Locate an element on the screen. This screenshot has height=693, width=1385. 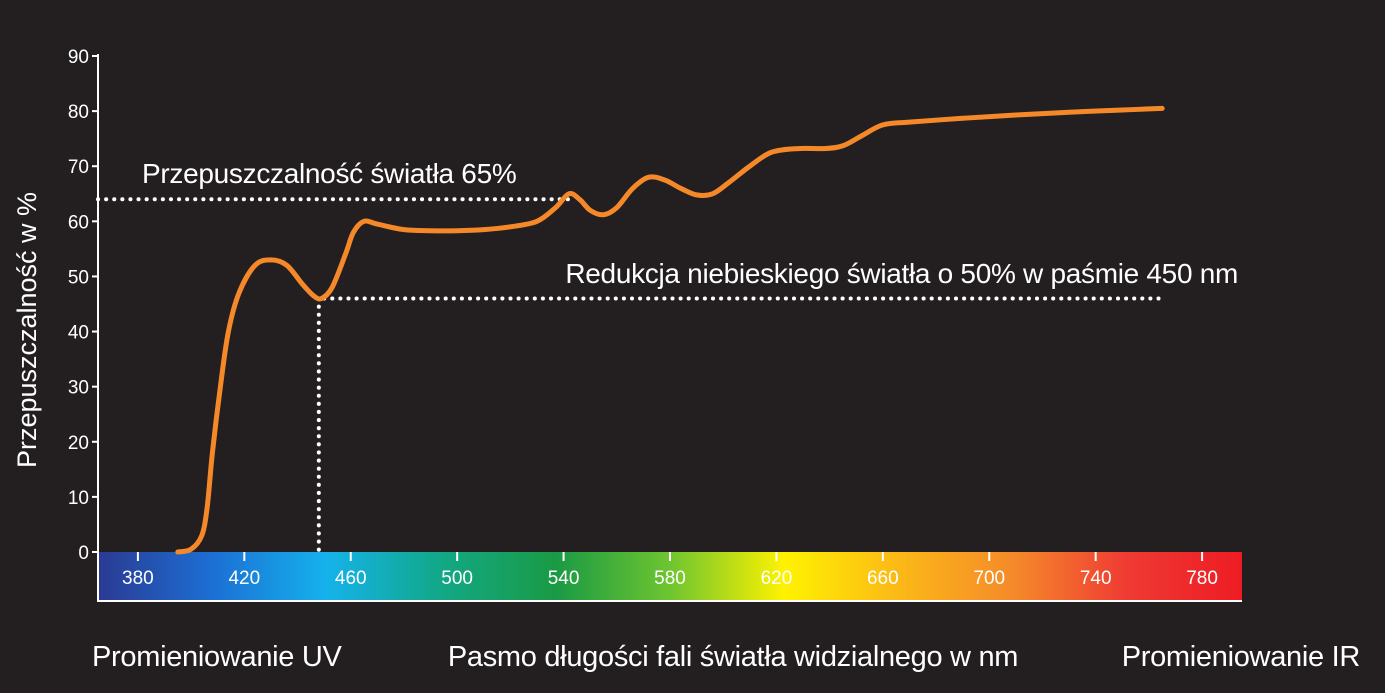
y-tick-label: 10 is located at coordinates (78, 498).